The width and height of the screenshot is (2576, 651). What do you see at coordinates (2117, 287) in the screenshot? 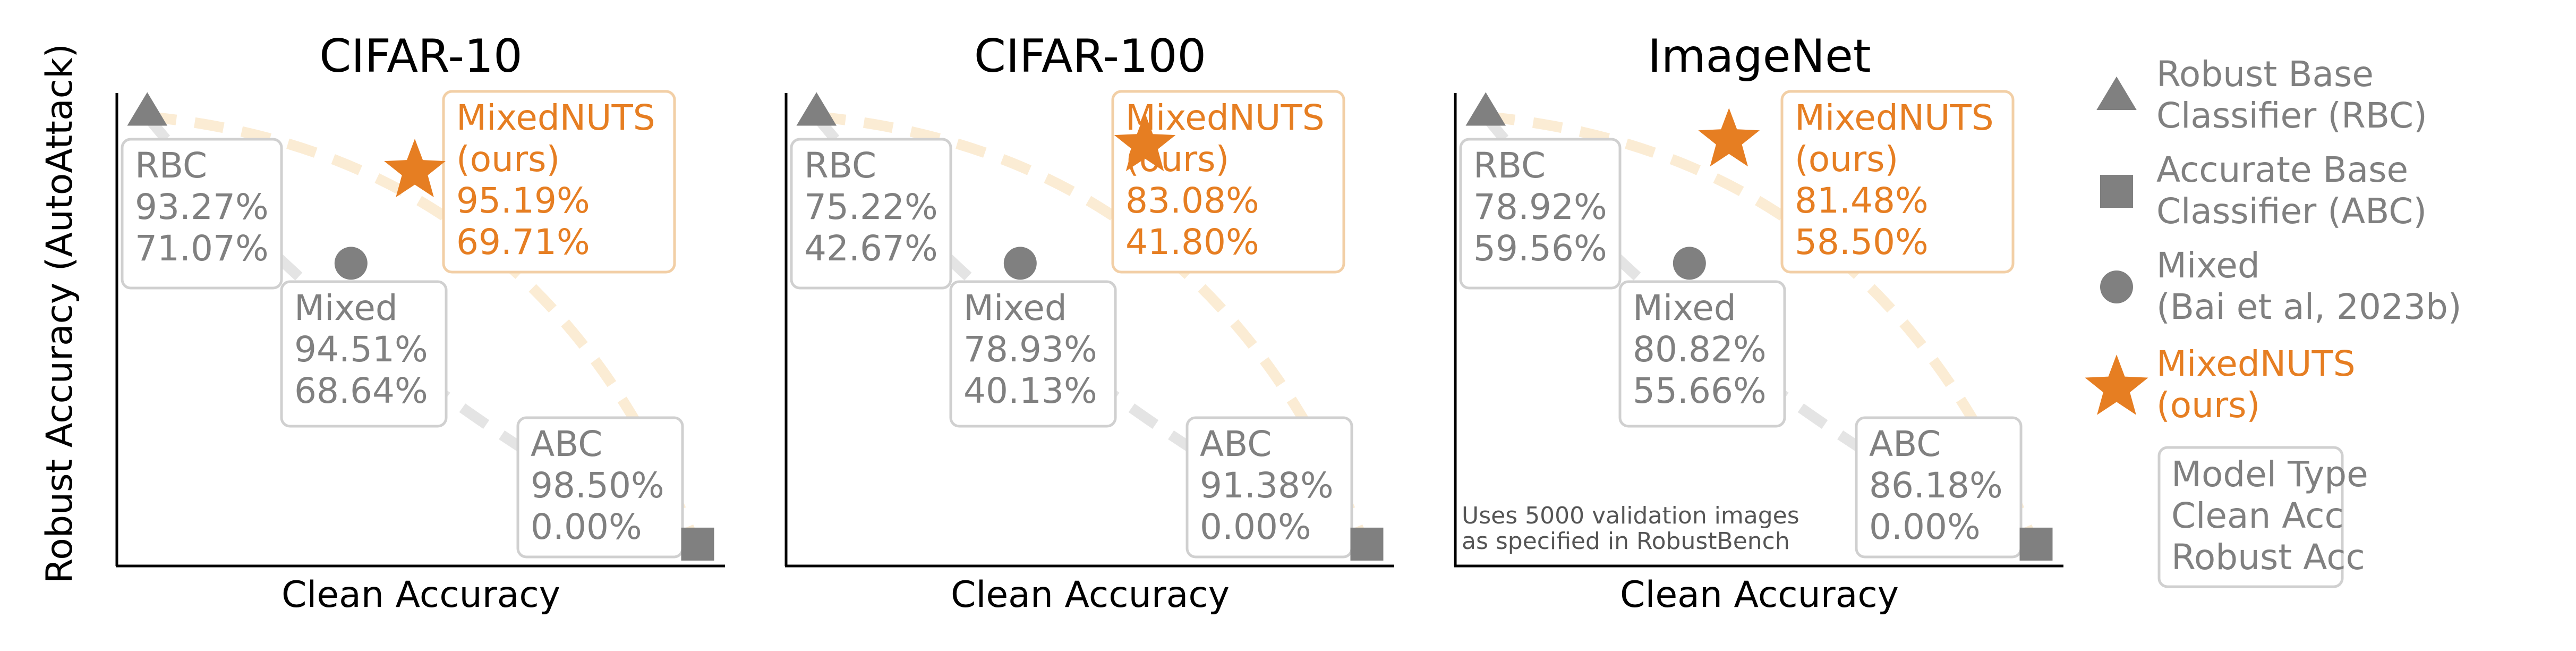
I see `legend-mixed-marker` at bounding box center [2117, 287].